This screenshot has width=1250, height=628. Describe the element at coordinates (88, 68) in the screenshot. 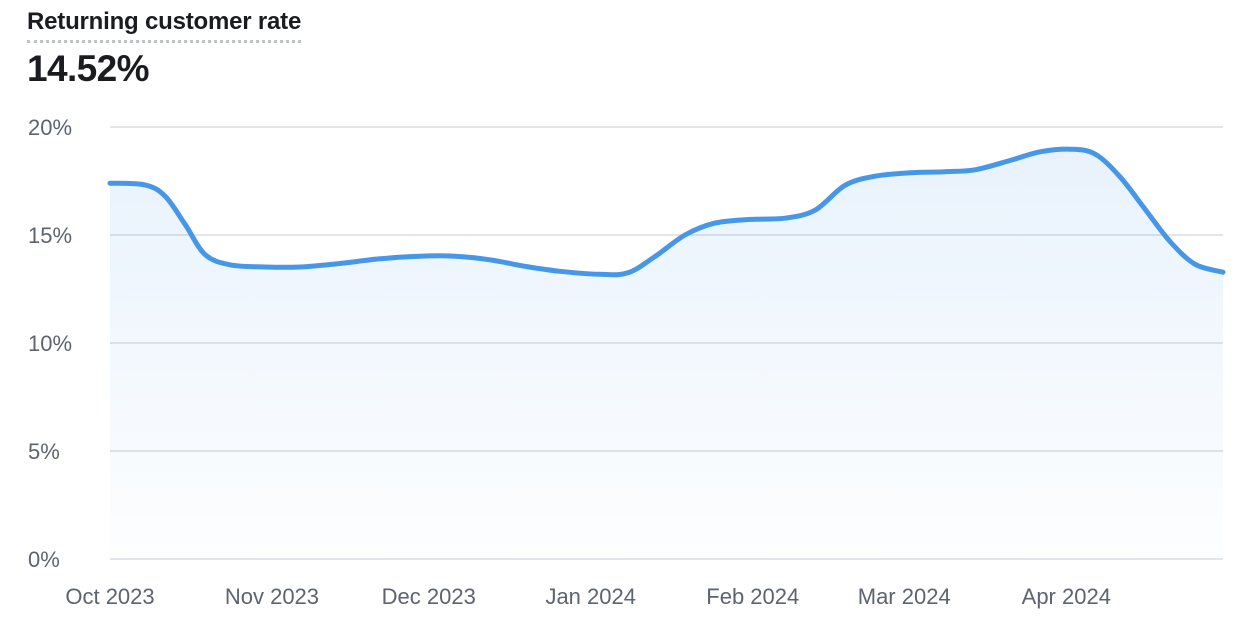

I see `metric-value: 14.52%` at that location.